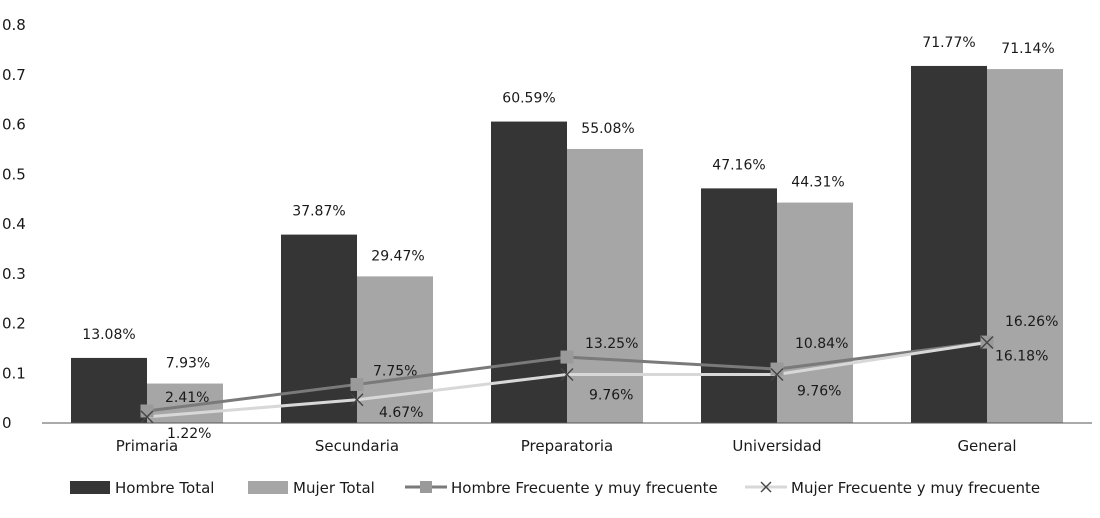 Image resolution: width=1100 pixels, height=518 pixels. Describe the element at coordinates (1031, 322) in the screenshot. I see `line-data-label: 16.26%` at that location.